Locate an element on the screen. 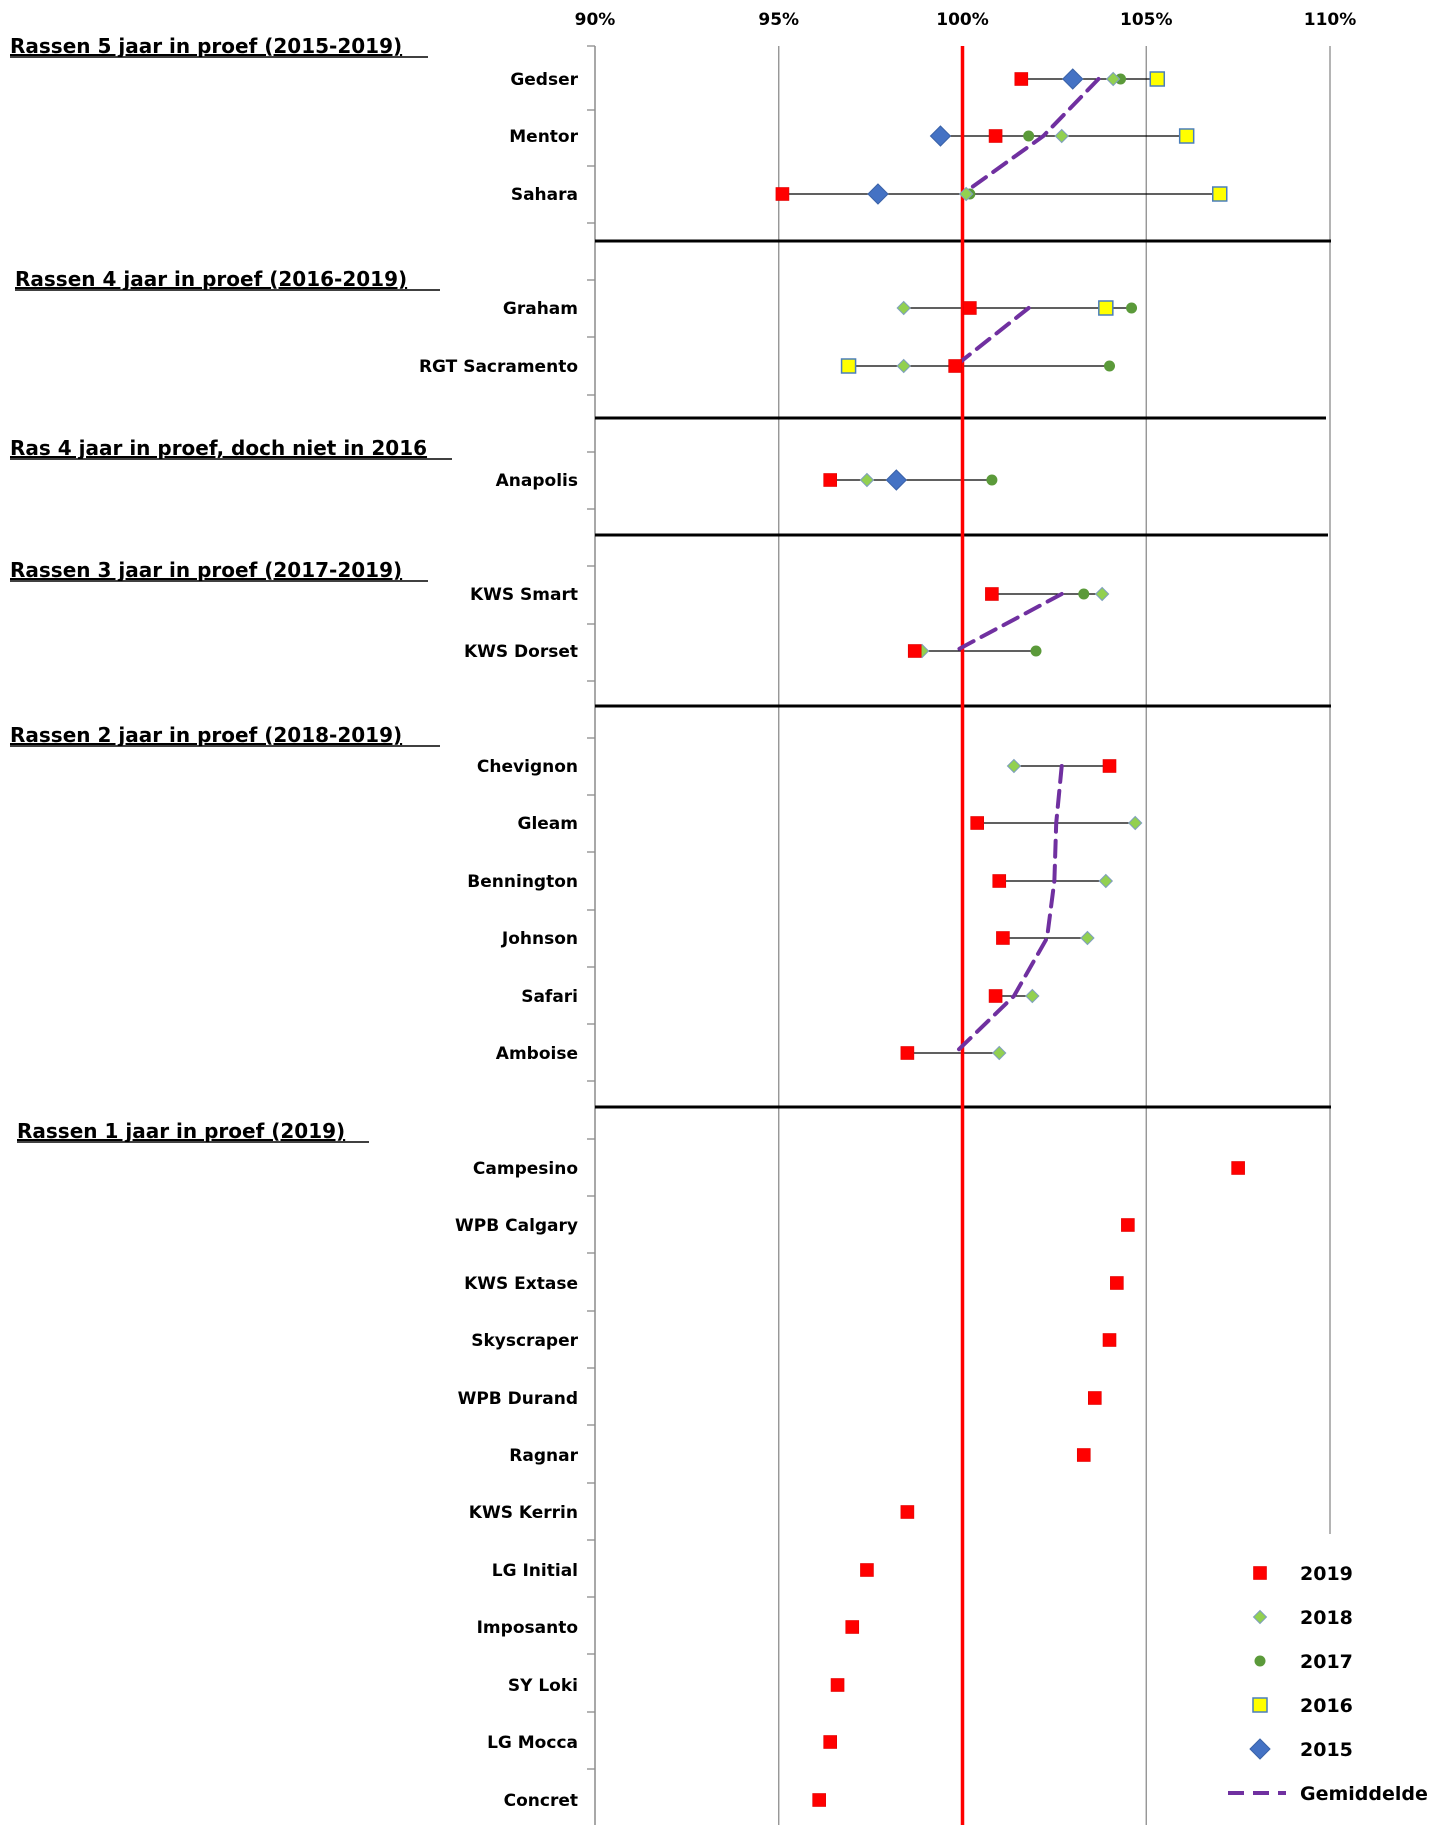  legend-label: Gemiddelde is located at coordinates (1364, 1794).